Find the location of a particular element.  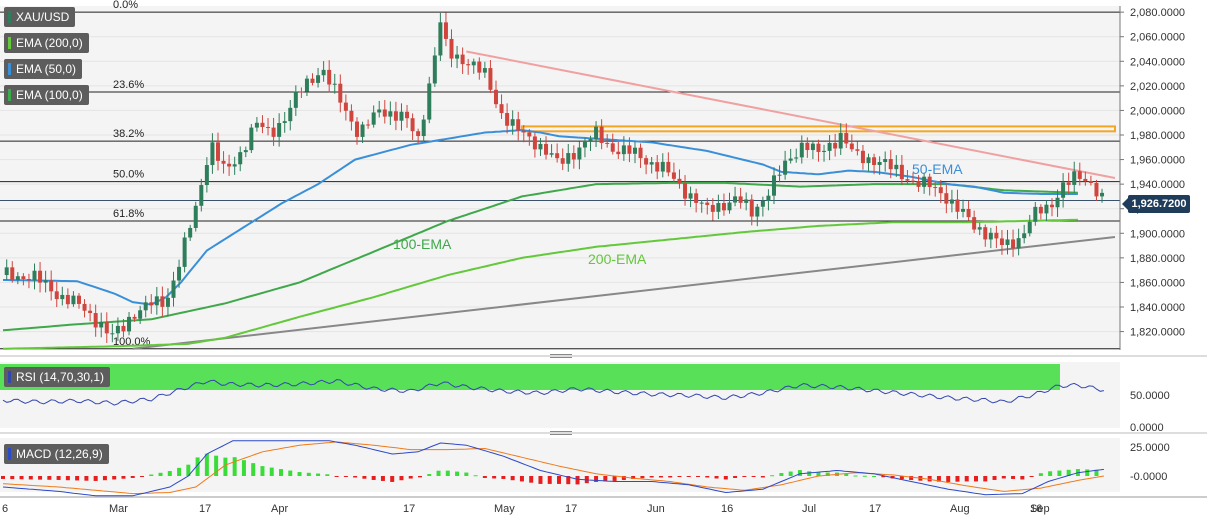

ema50-legend: EMA (50,0) is located at coordinates (43, 69).